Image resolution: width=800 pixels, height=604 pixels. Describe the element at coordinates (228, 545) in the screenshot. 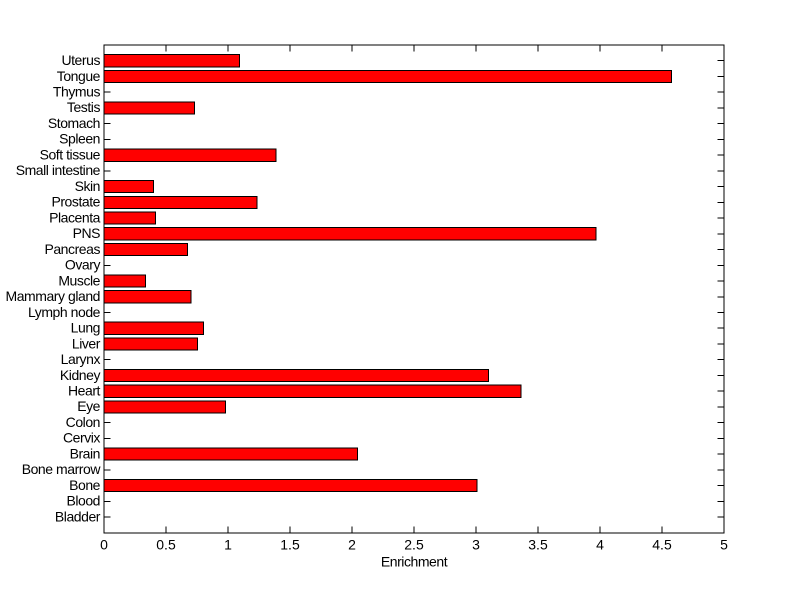

I see `svg-text: 1` at that location.